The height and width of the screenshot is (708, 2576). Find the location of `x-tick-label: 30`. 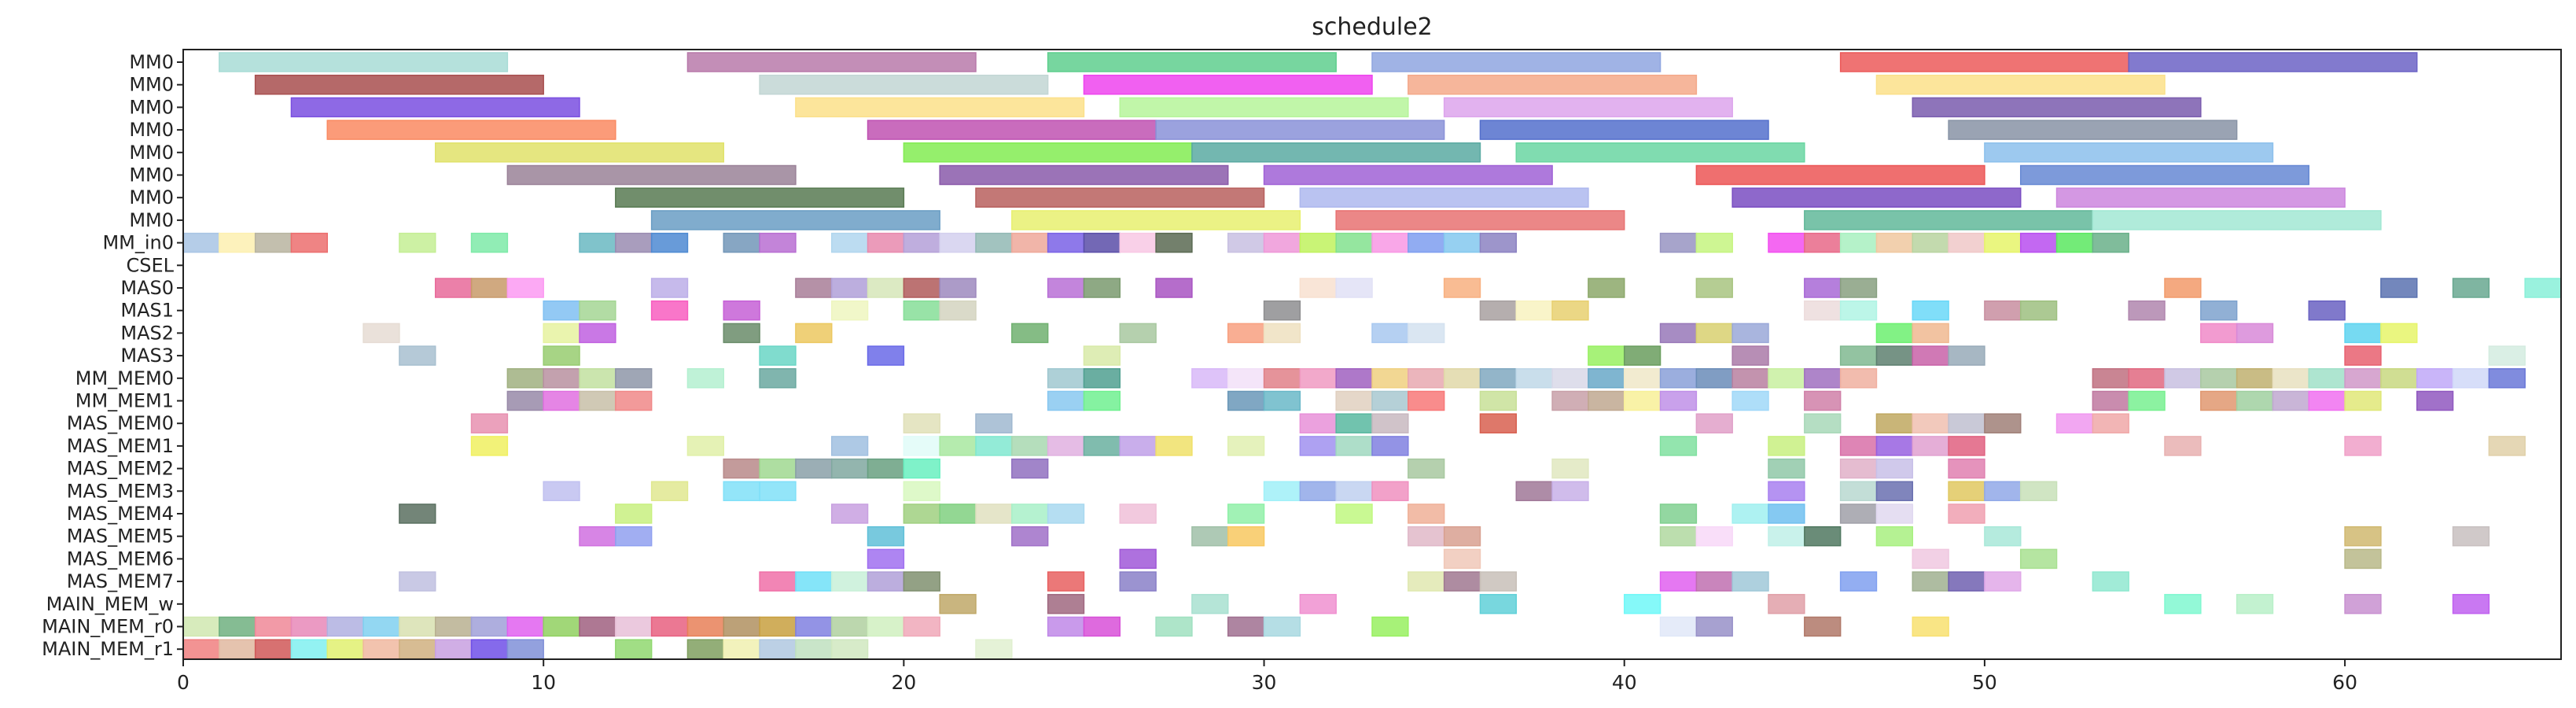

x-tick-label: 30 is located at coordinates (1264, 682).